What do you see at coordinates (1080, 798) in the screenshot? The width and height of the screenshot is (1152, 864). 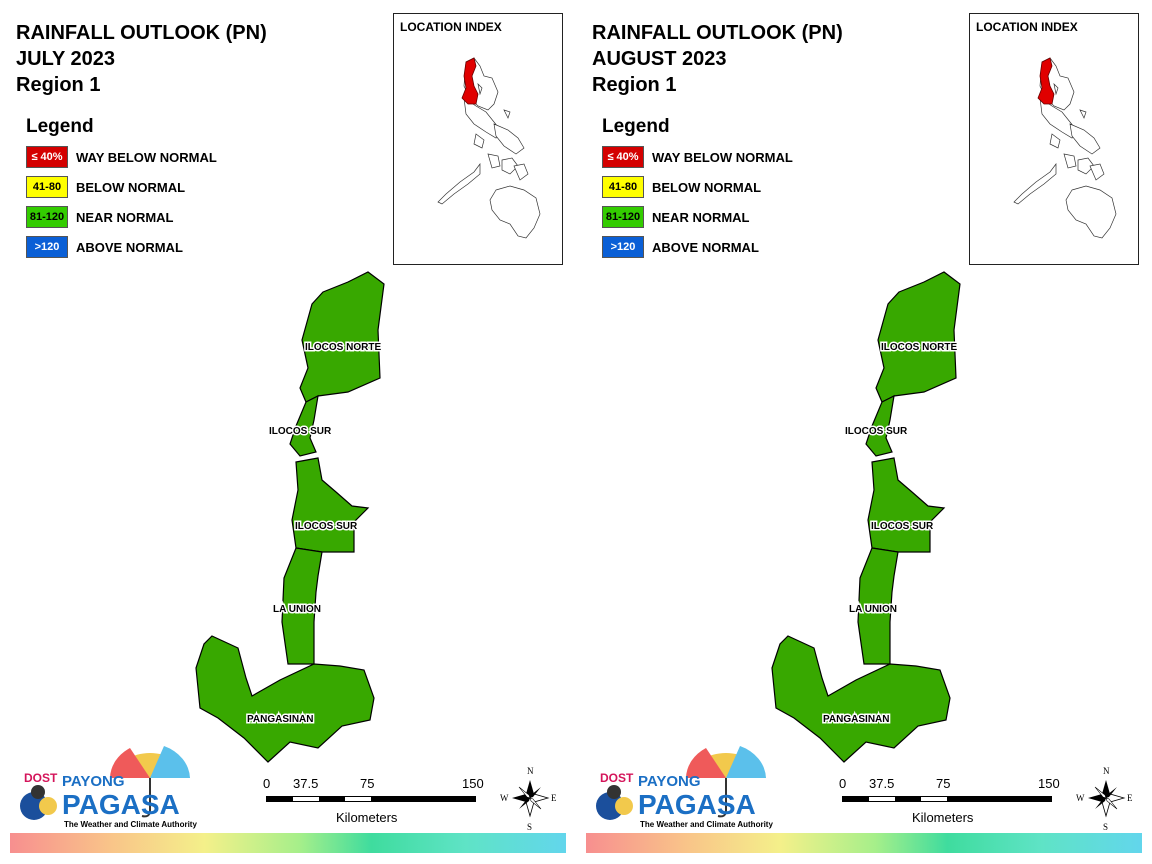 I see `svg-text: W` at bounding box center [1080, 798].